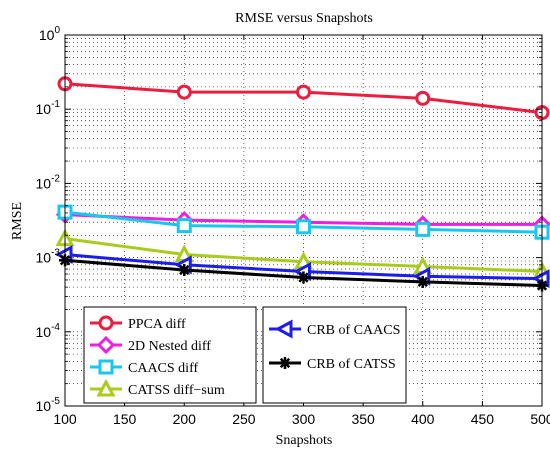 The width and height of the screenshot is (550, 456). I want to click on x-tick-label: 200, so click(185, 419).